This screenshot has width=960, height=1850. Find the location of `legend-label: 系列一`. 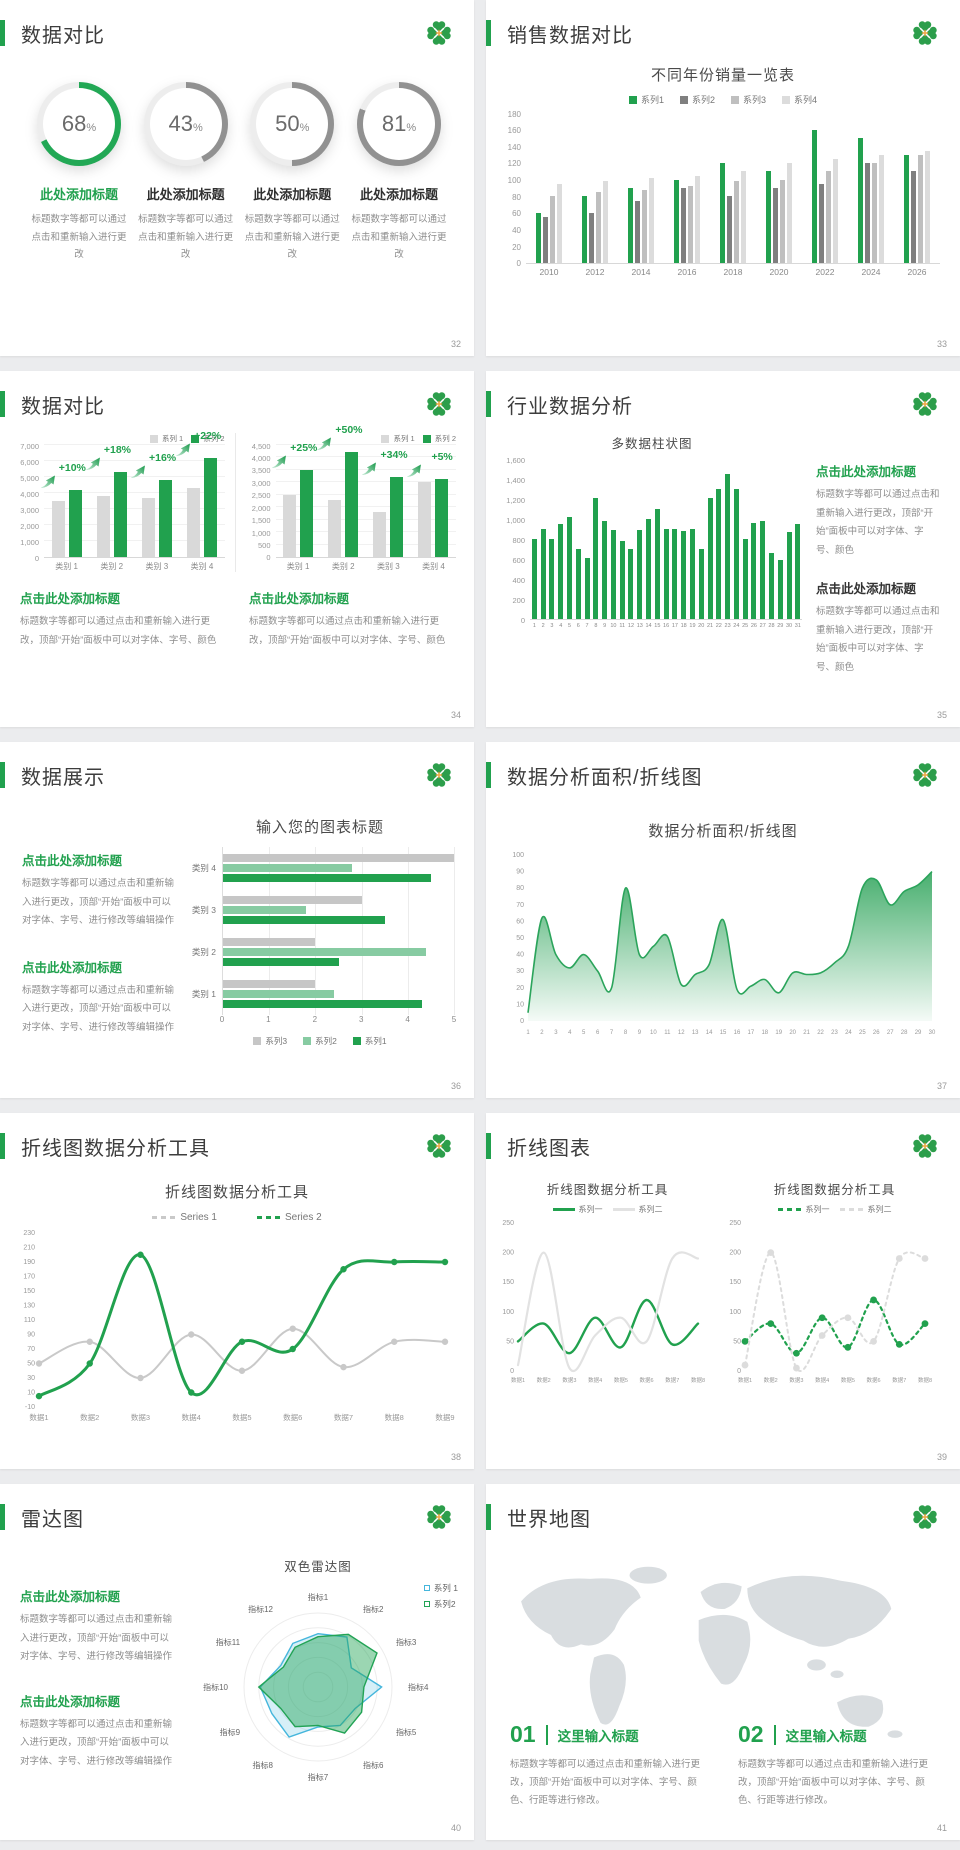

legend-label: 系列一 is located at coordinates (817, 1209).